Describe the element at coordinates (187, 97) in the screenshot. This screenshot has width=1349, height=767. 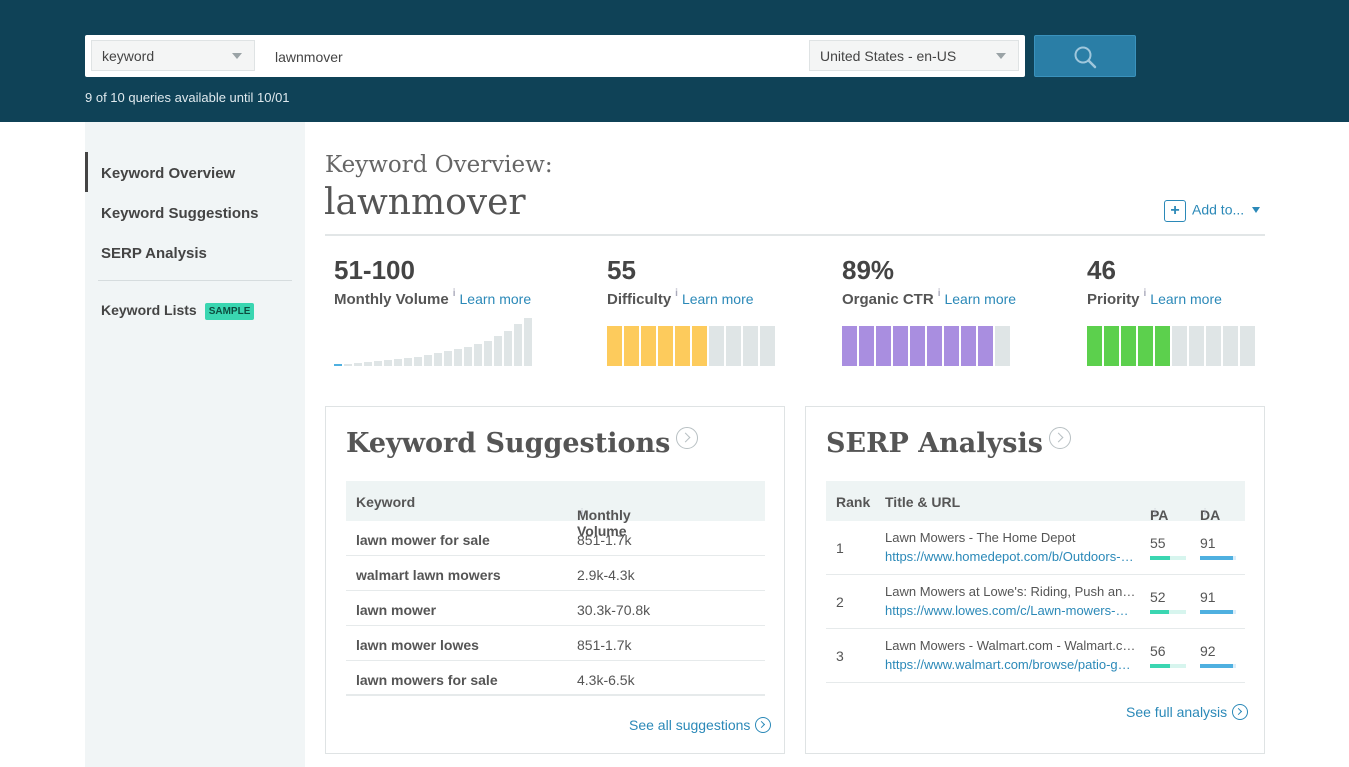
I see `query-quota: 9 of 10 queries available until 10/01` at that location.